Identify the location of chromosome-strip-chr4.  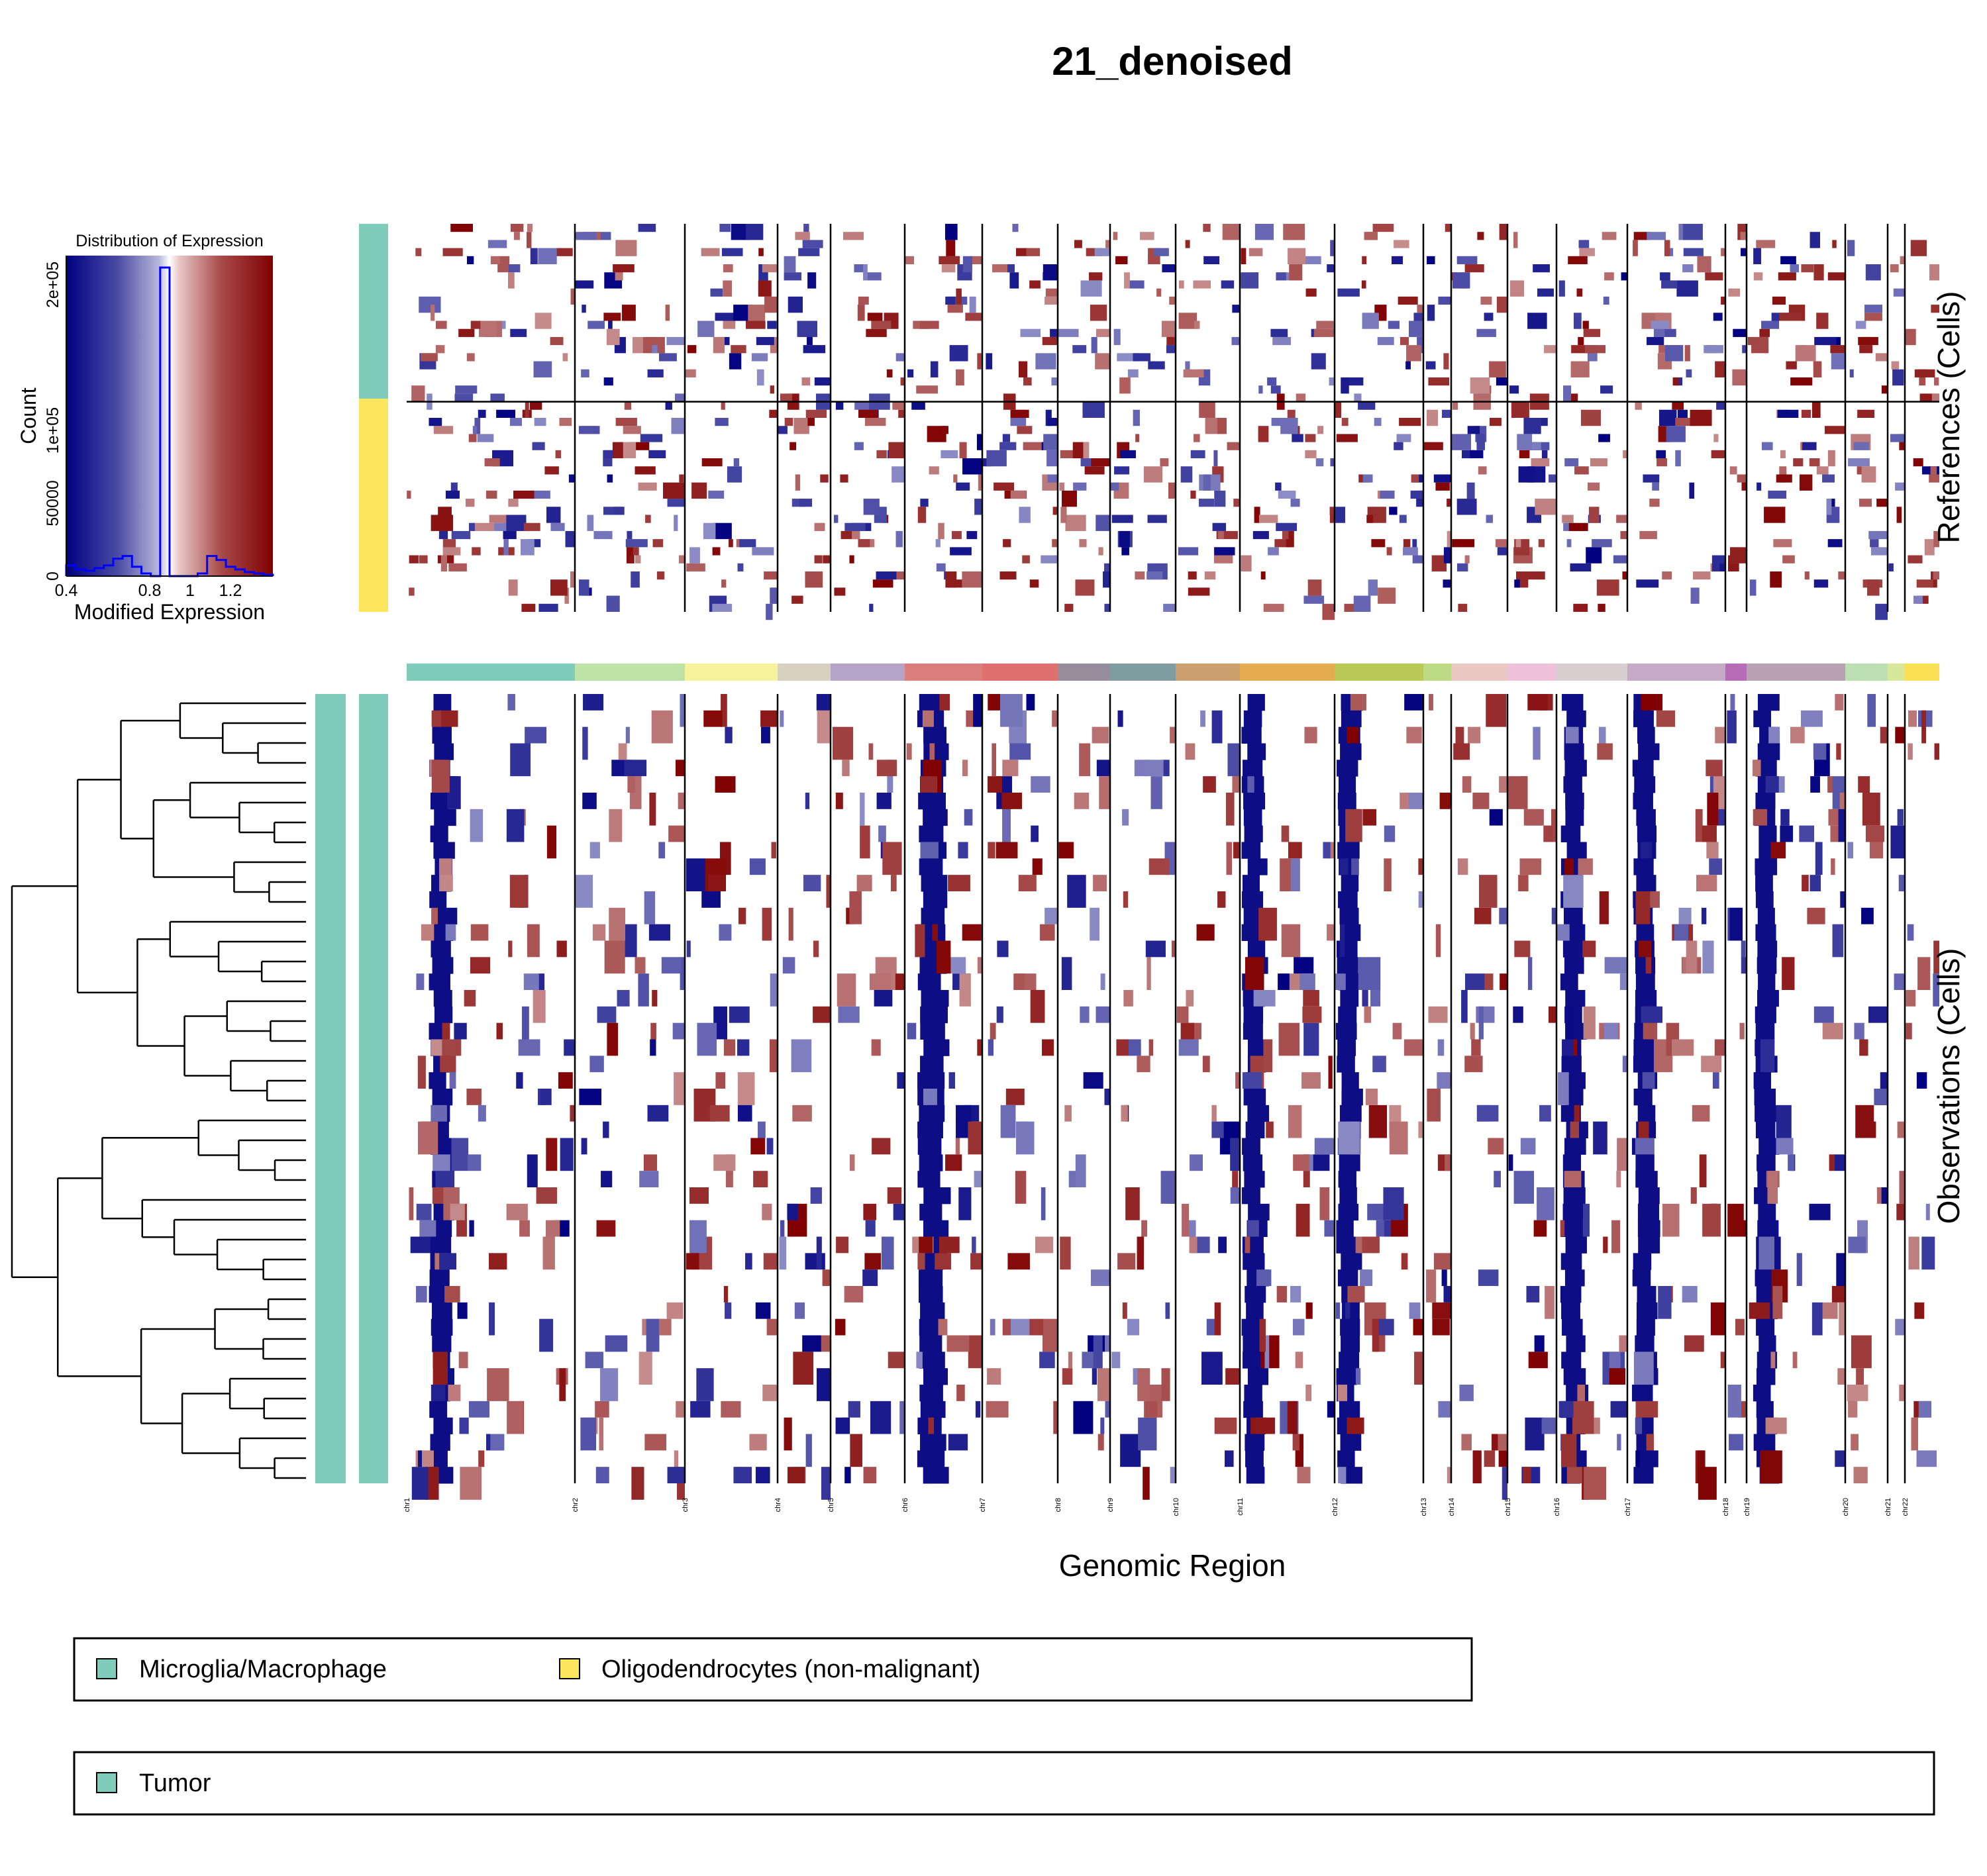
(804, 672).